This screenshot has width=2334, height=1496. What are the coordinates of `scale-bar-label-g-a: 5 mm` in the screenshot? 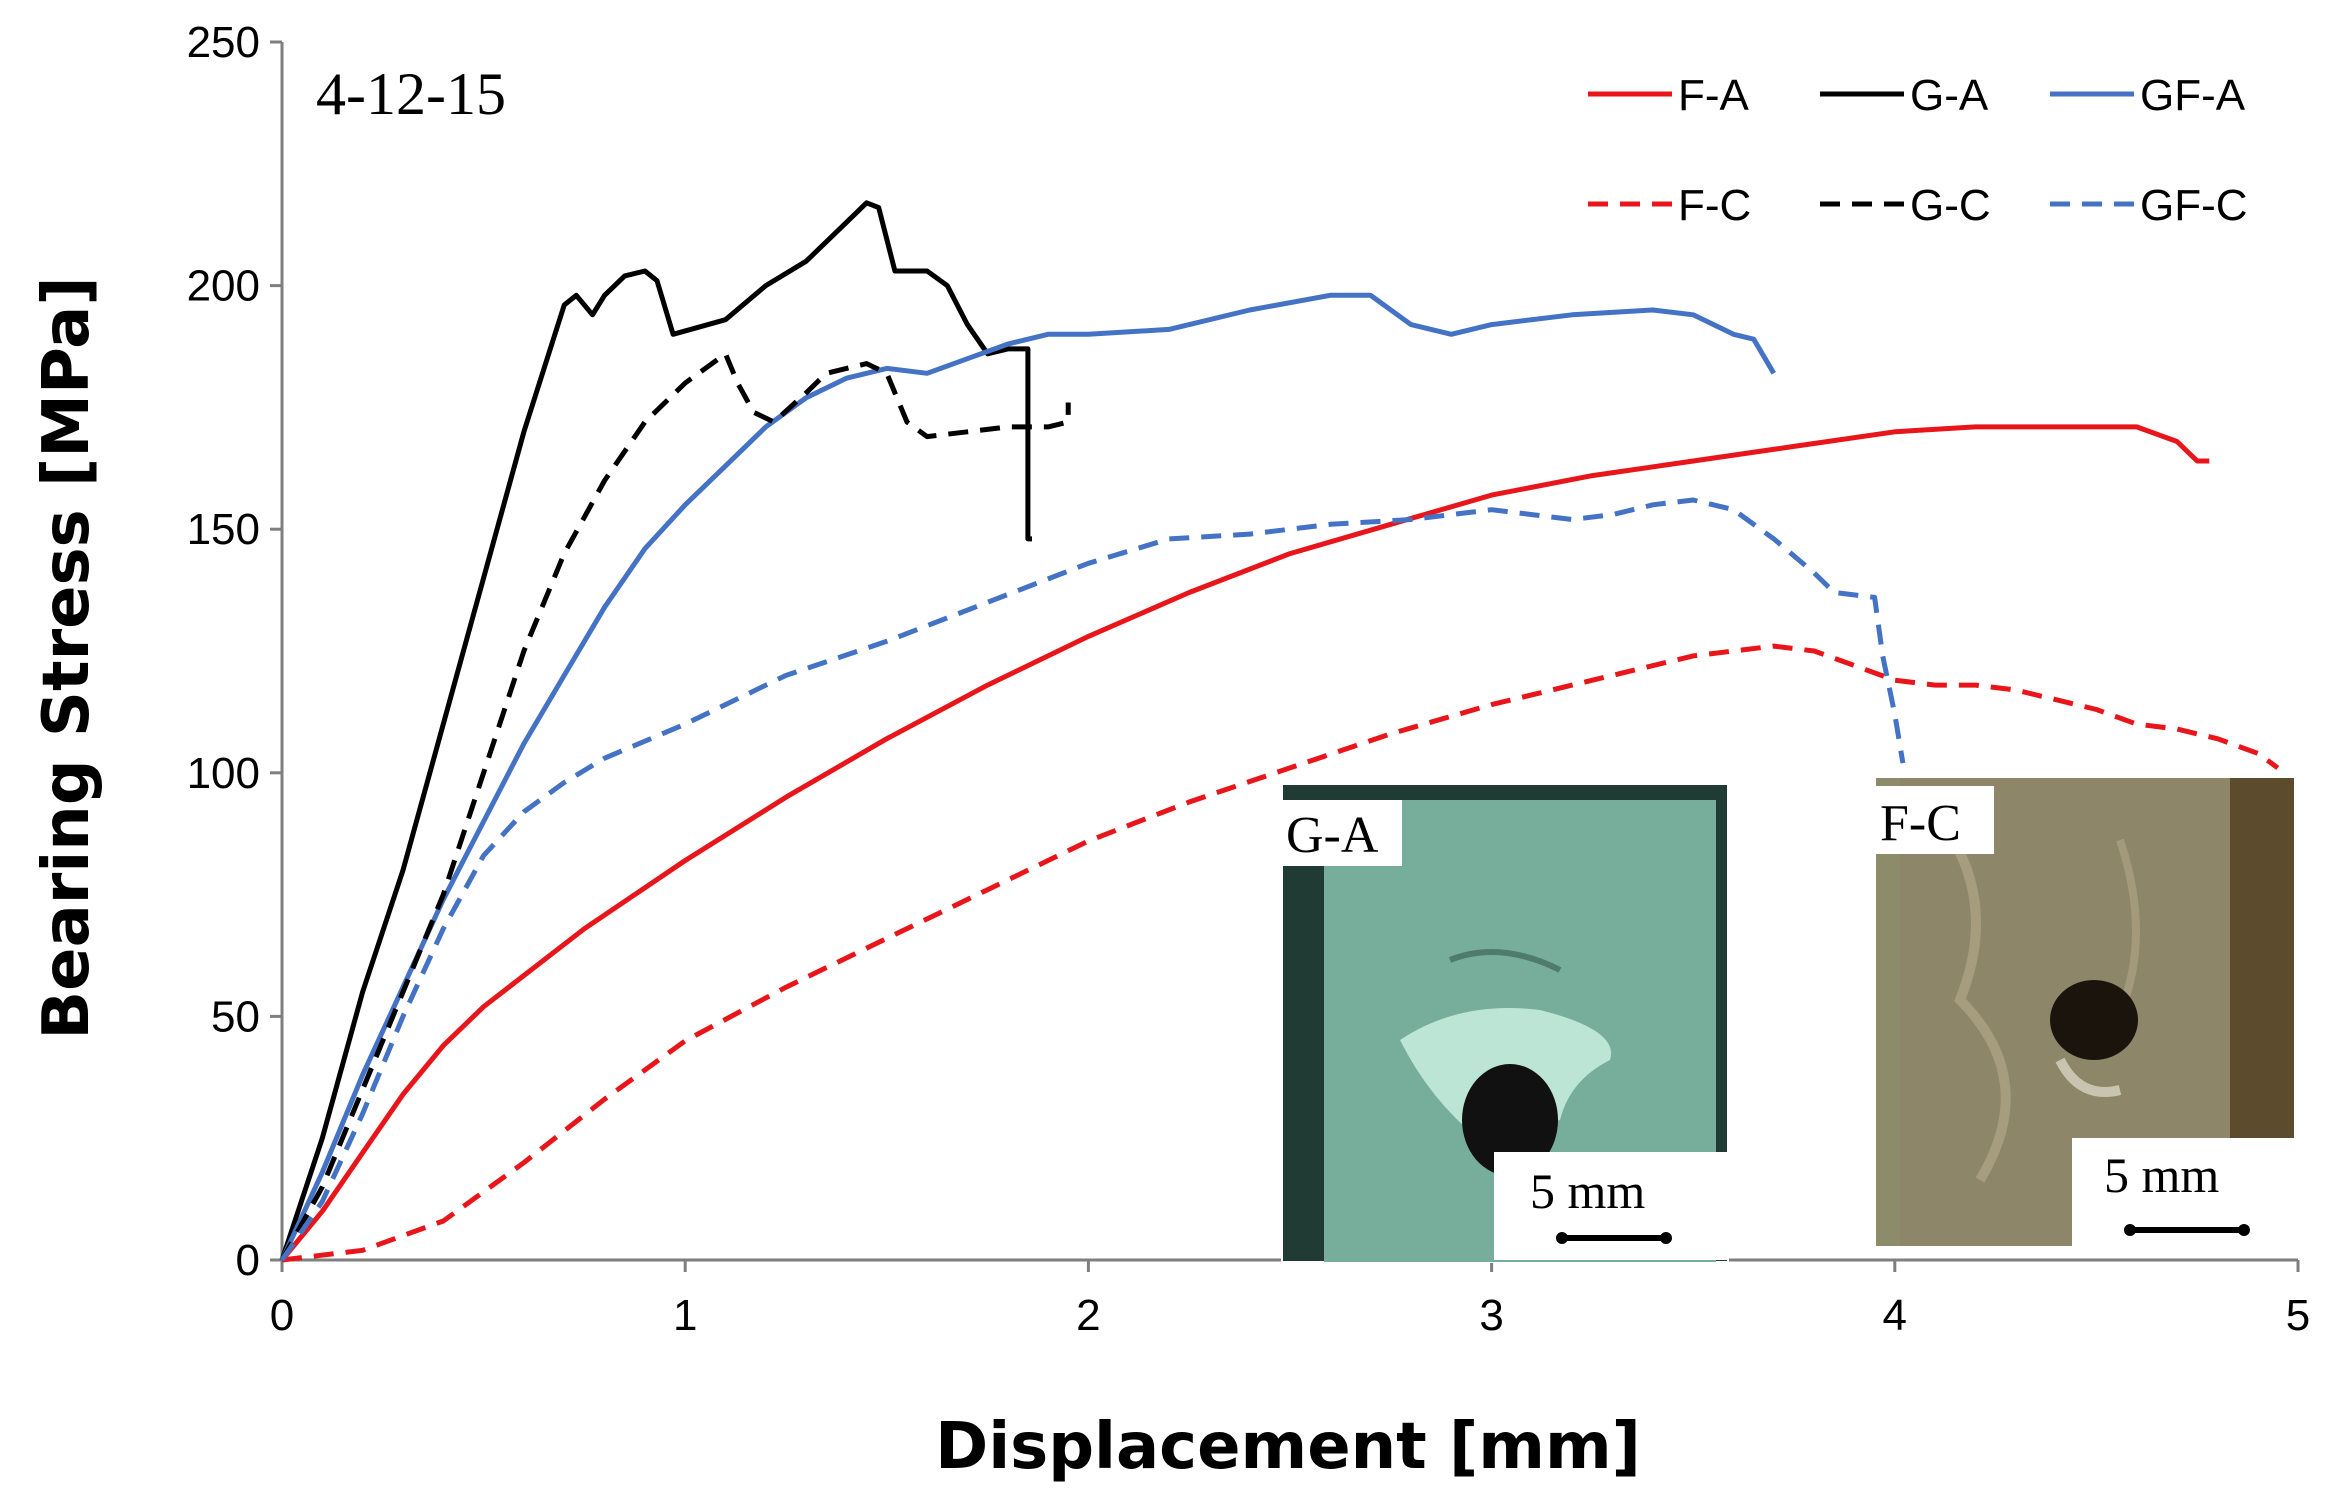 It's located at (1587, 1191).